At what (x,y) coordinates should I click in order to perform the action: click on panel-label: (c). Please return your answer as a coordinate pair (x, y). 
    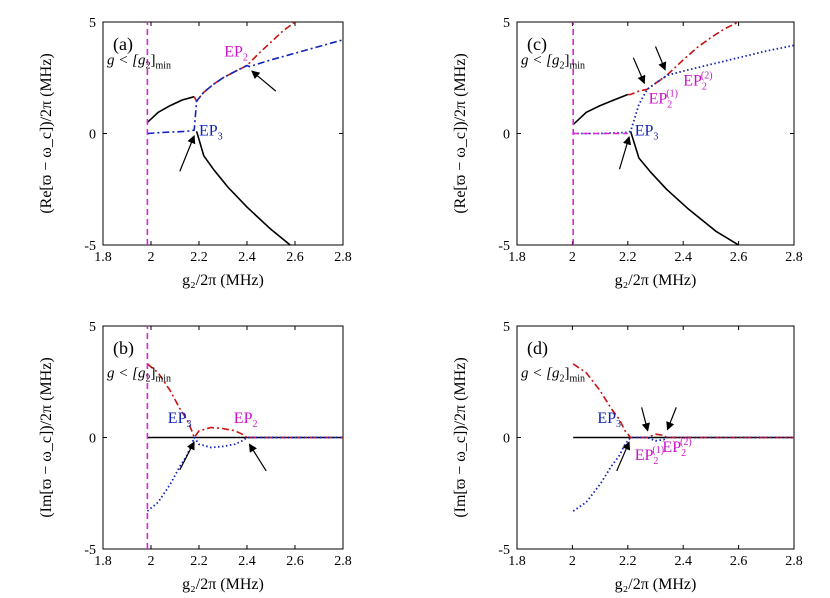
    Looking at the image, I should click on (537, 44).